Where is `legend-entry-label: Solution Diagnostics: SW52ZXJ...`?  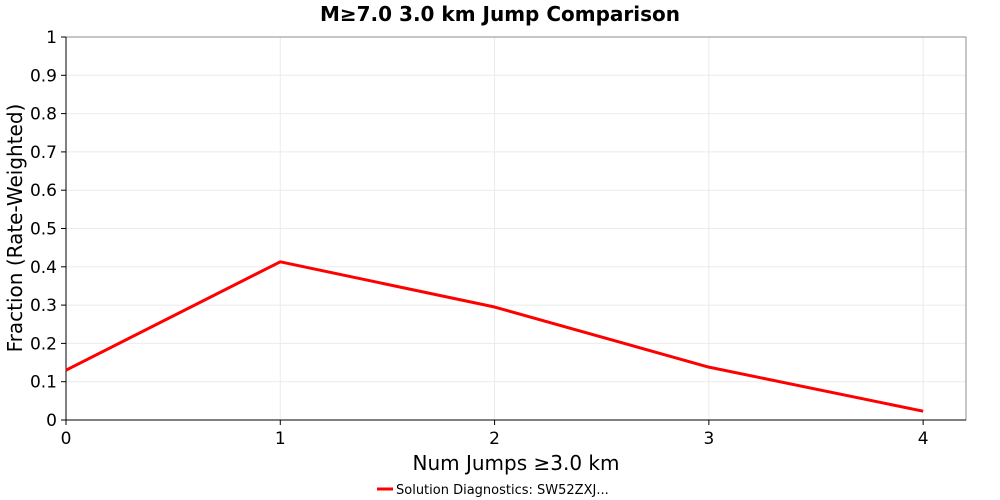 legend-entry-label: Solution Diagnostics: SW52ZXJ... is located at coordinates (502, 490).